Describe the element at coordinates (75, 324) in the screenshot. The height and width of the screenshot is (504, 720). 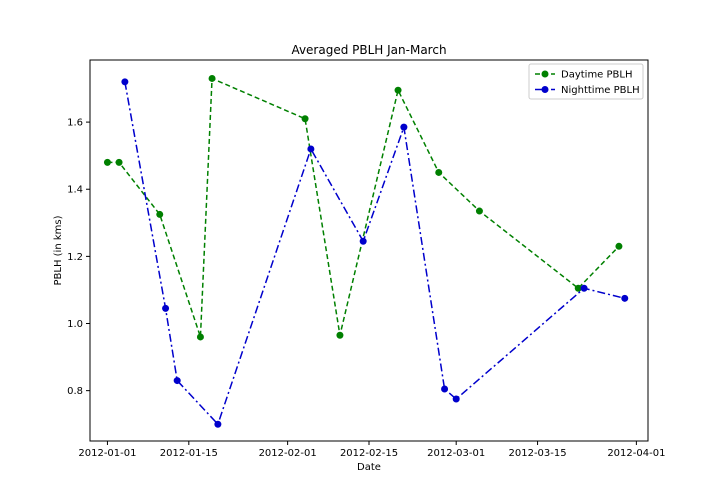
I see `y-tick-label: 1.0` at that location.